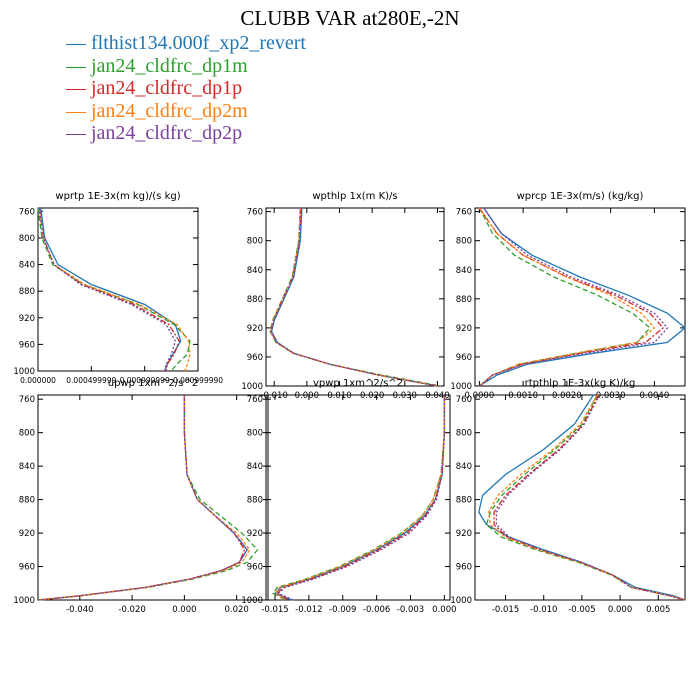 This screenshot has width=700, height=700. What do you see at coordinates (79, 610) in the screenshot?
I see `x-tick-label: -0.040` at bounding box center [79, 610].